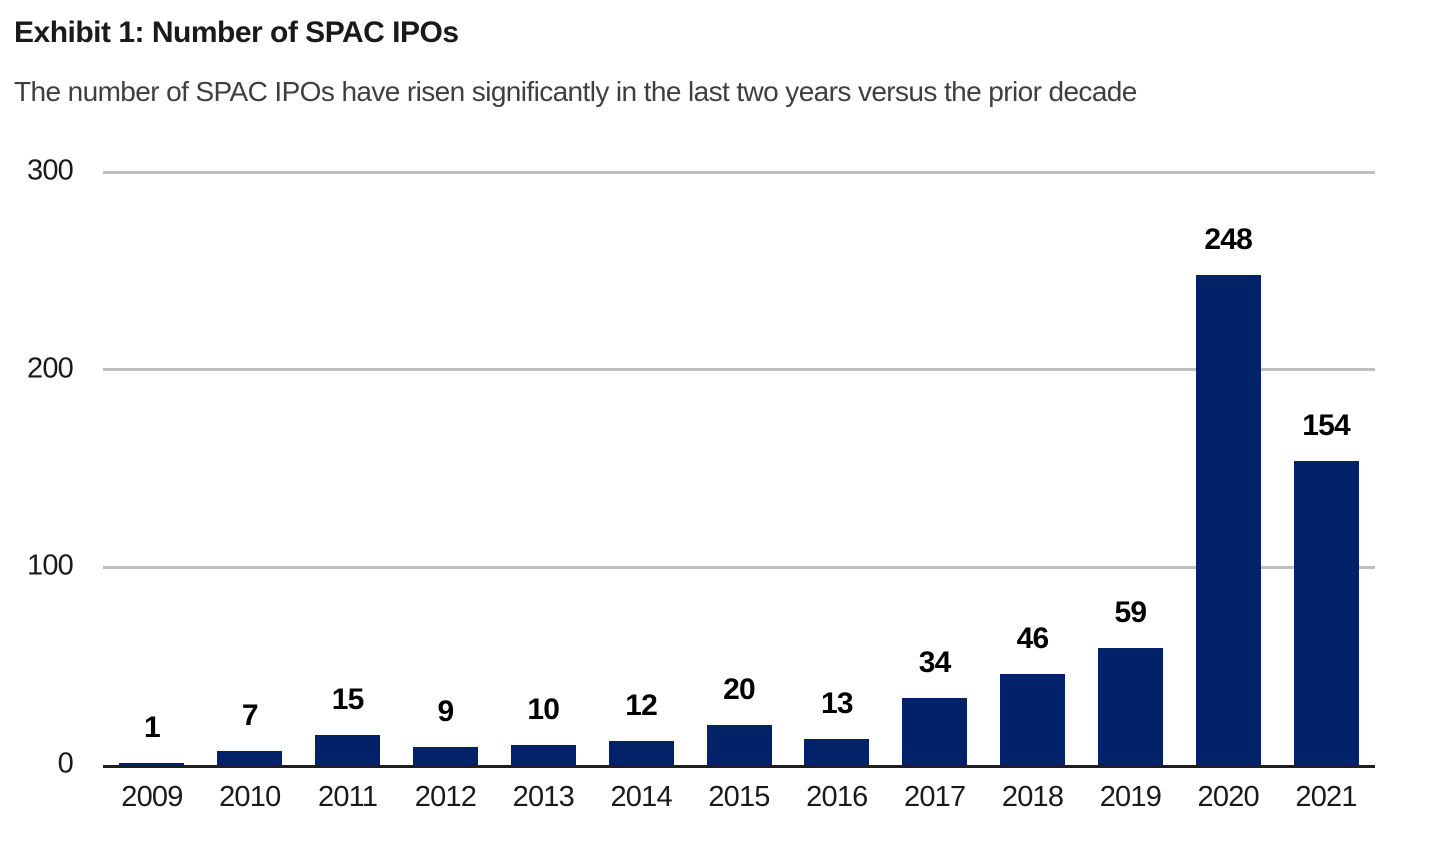 This screenshot has width=1439, height=867. I want to click on y-tick-label: 0, so click(65, 763).